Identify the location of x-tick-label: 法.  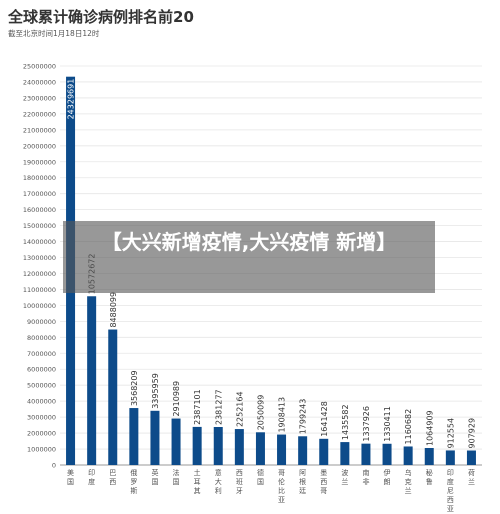
(176, 472).